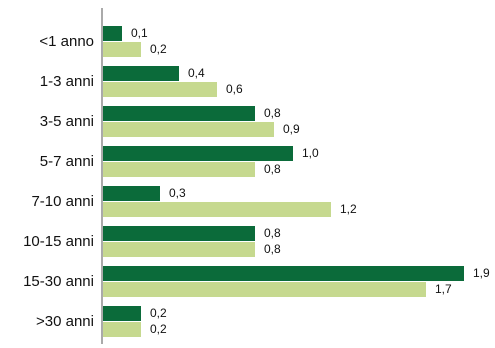 Image resolution: width=495 pixels, height=348 pixels. I want to click on bar-series1-5-7-anni, so click(198, 153).